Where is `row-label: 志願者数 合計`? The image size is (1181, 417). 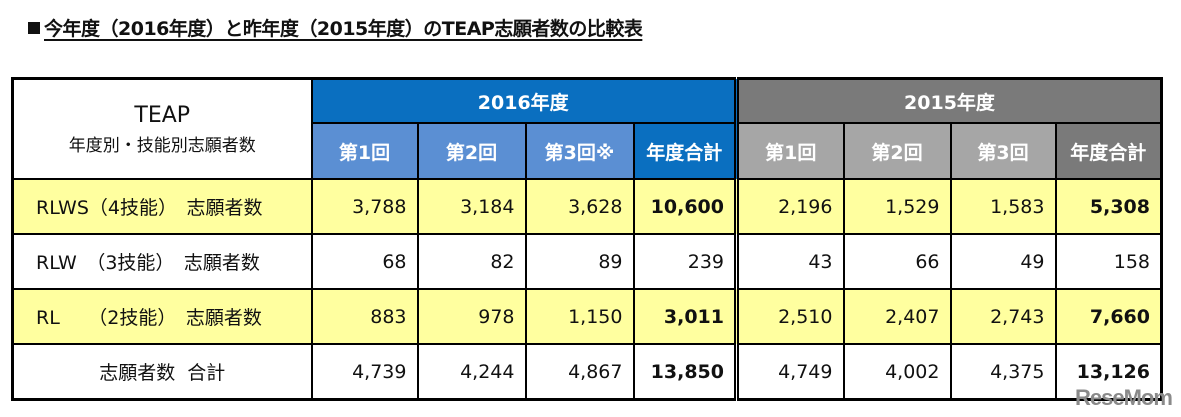
row-label: 志願者数 合計 is located at coordinates (162, 372).